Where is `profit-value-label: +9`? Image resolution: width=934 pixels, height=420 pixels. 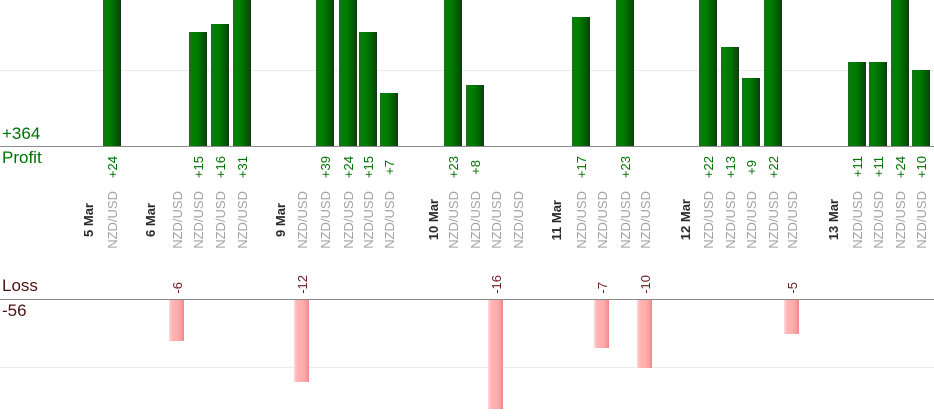 profit-value-label: +9 is located at coordinates (751, 167).